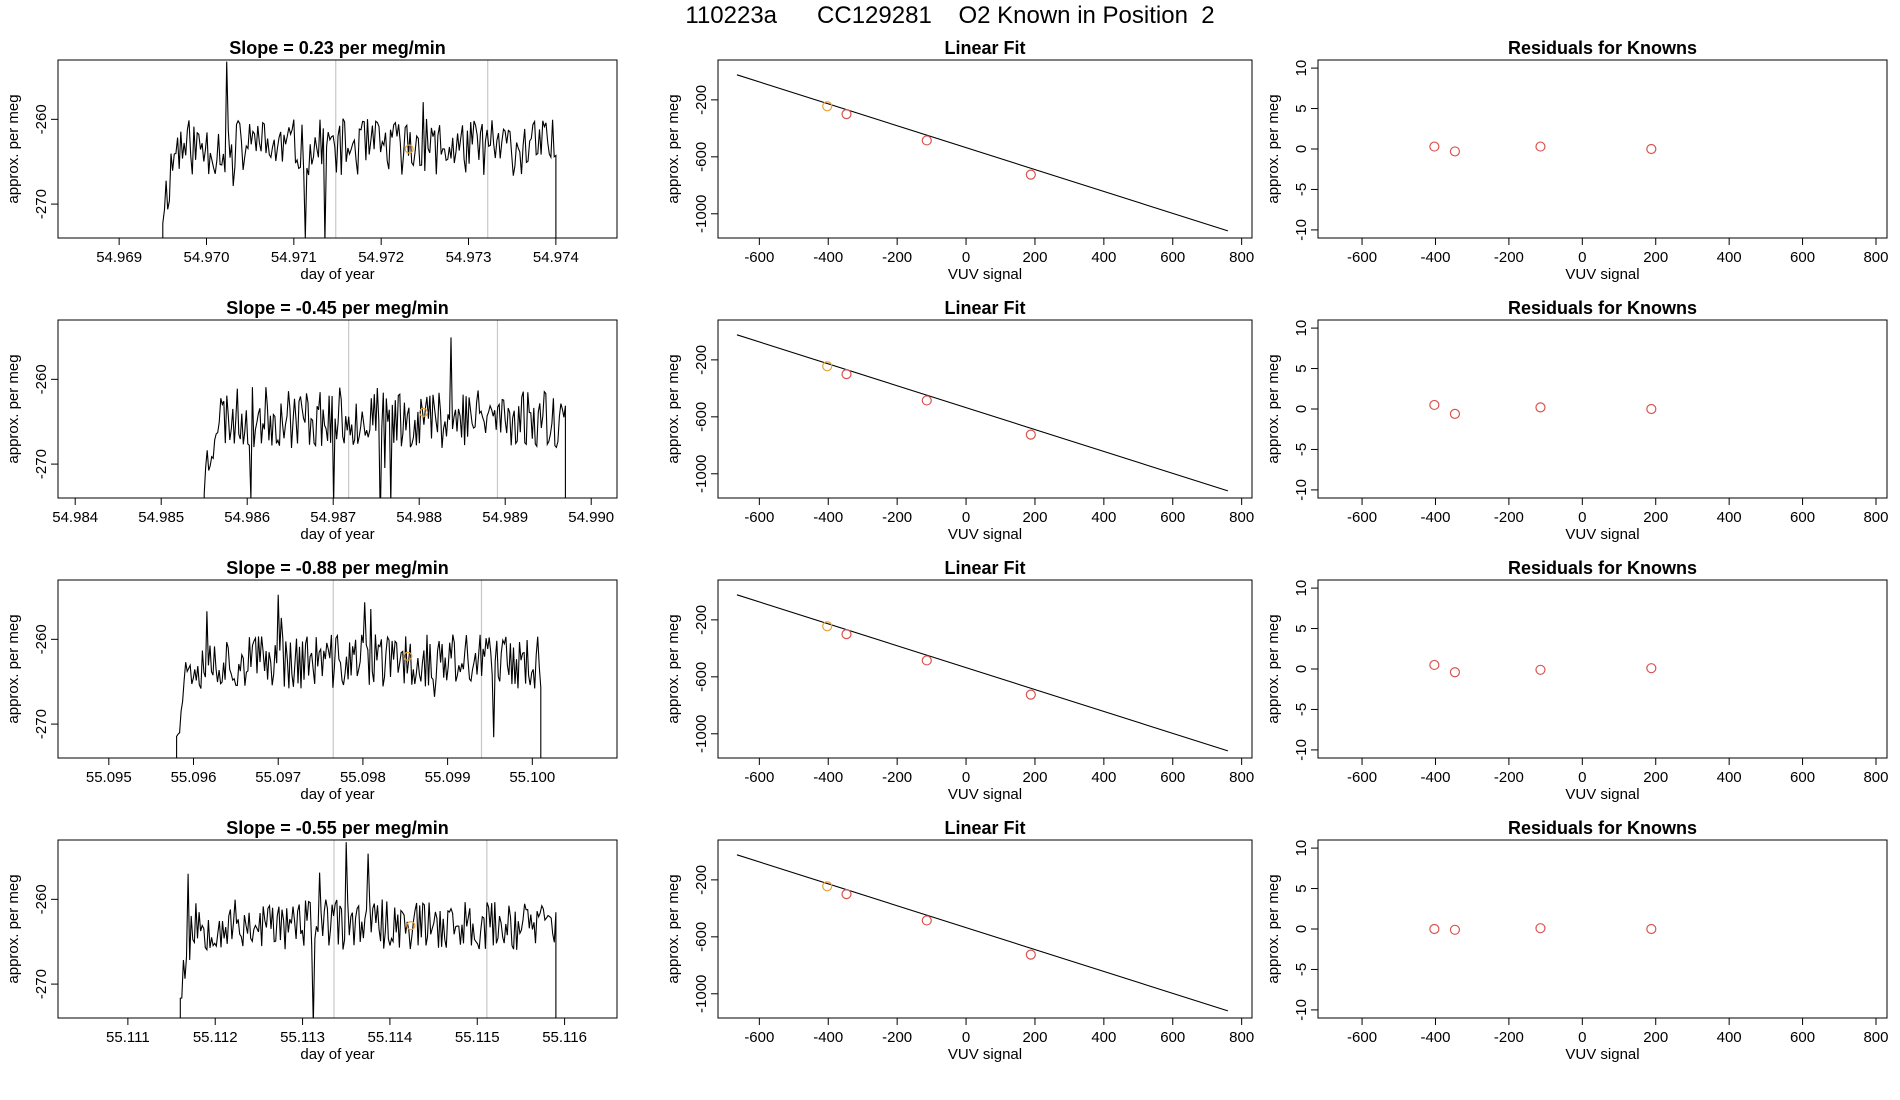 The width and height of the screenshot is (1900, 1100). I want to click on x-tick-label: 55.112, so click(215, 1037).